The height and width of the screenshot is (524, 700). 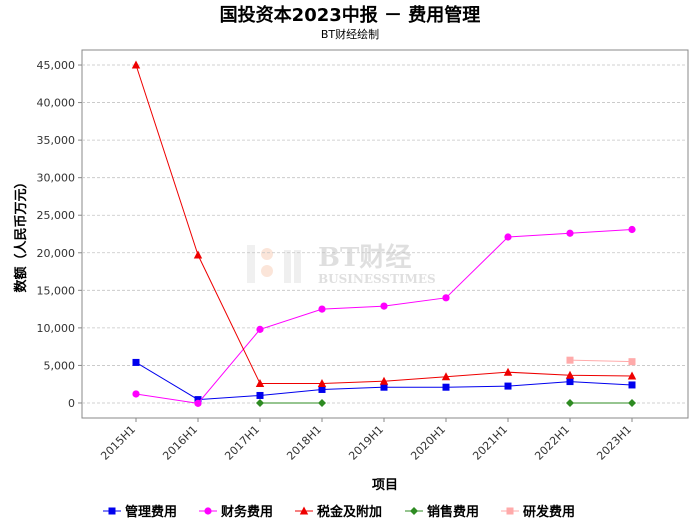 I want to click on y-tick-label: 45,000, so click(x=56, y=65).